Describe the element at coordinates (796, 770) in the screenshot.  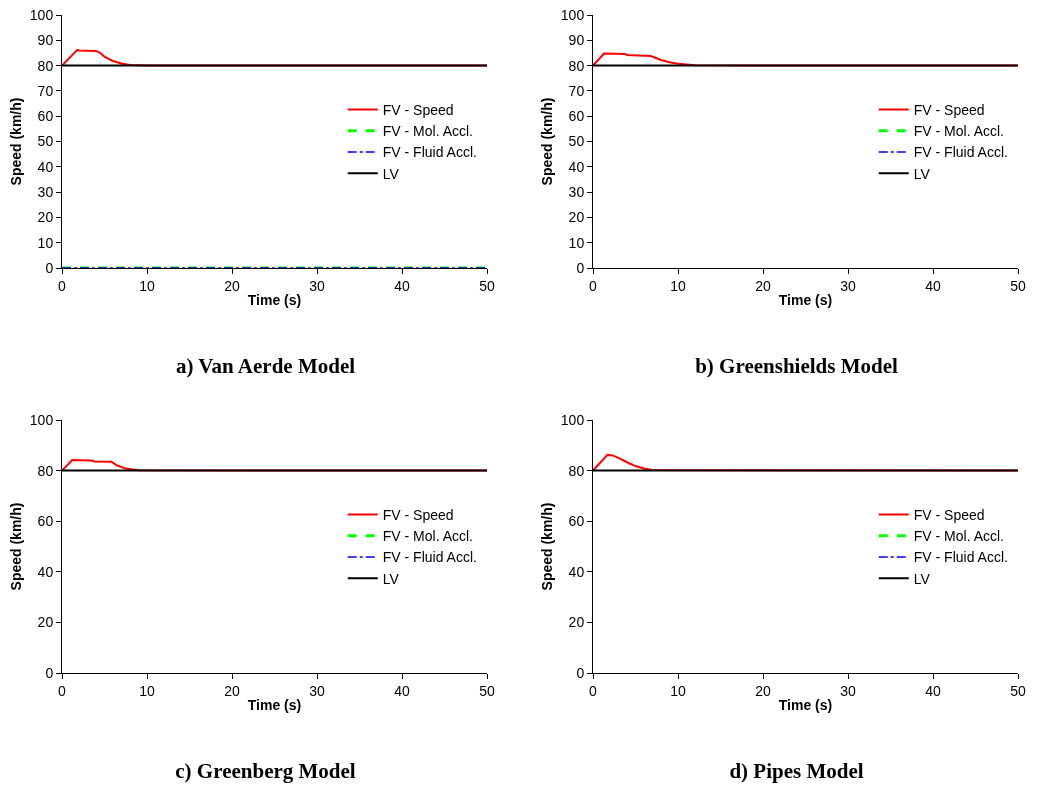
I see `text: d) Pipes Model` at that location.